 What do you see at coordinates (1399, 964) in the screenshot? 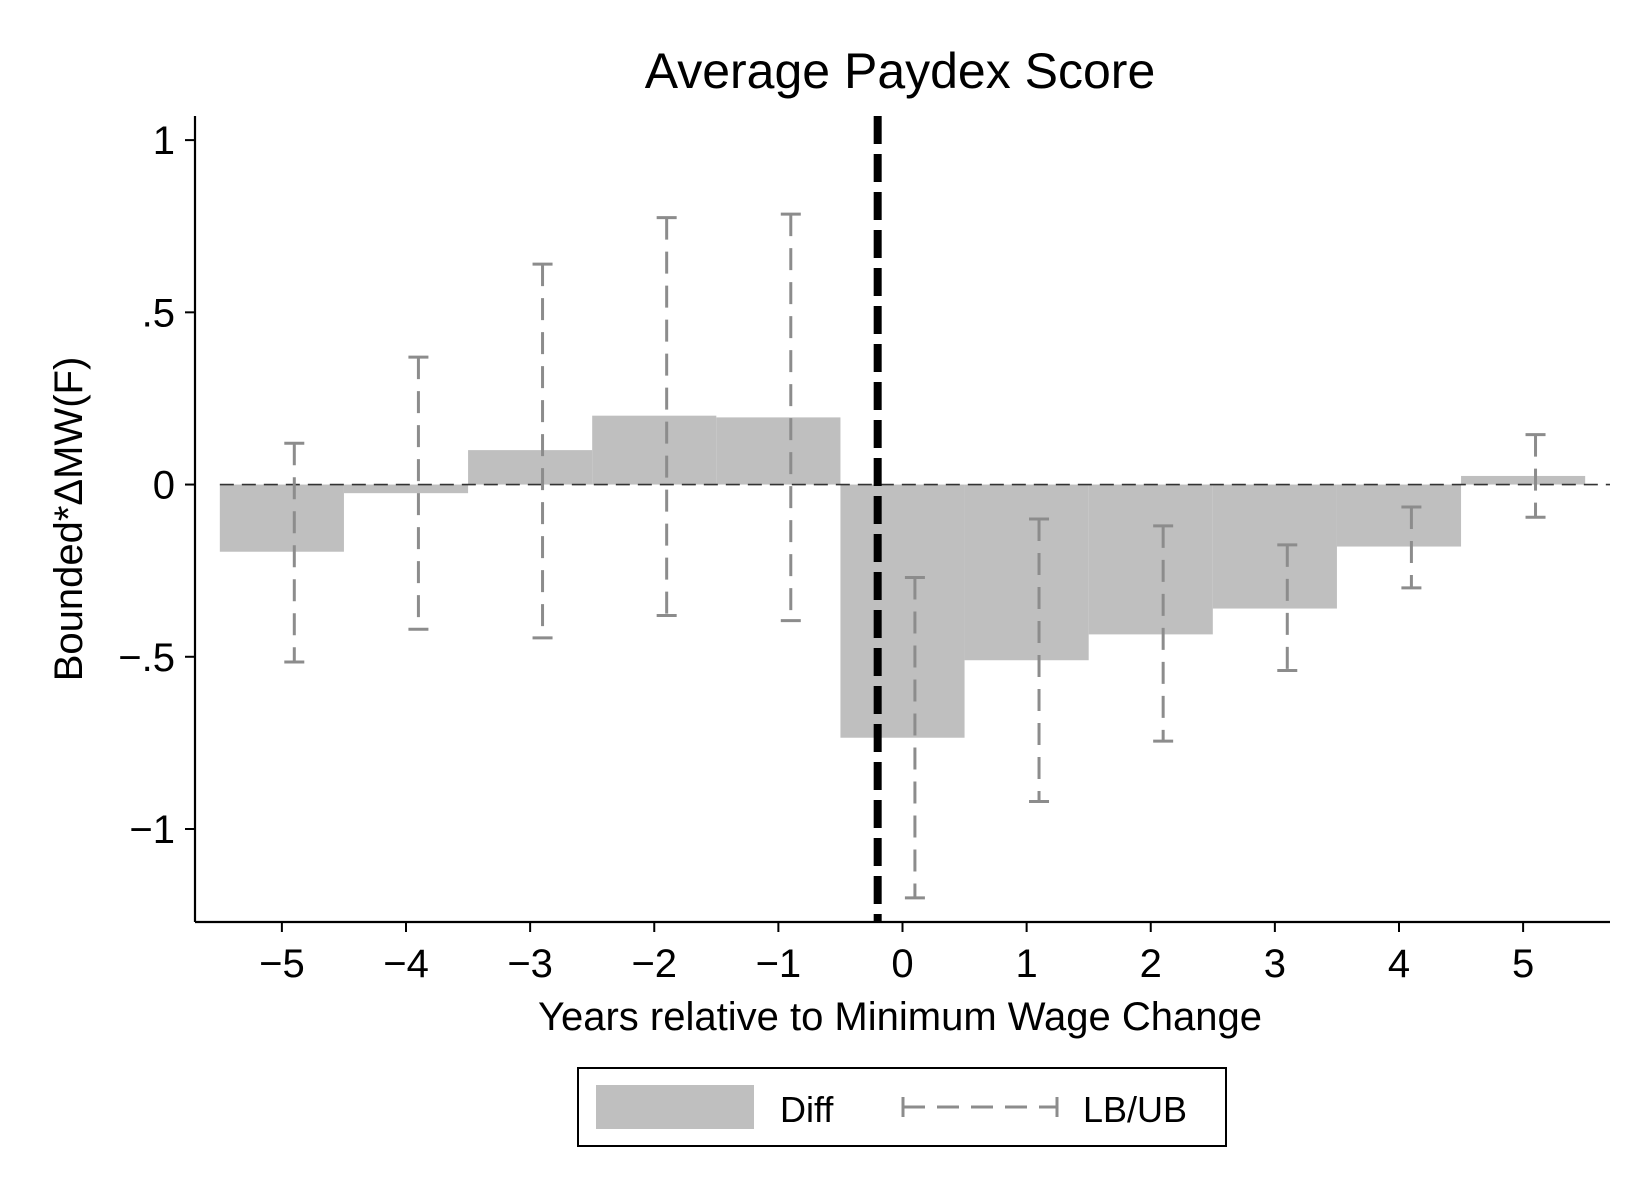
I see `x-tick-label: 4` at bounding box center [1399, 964].